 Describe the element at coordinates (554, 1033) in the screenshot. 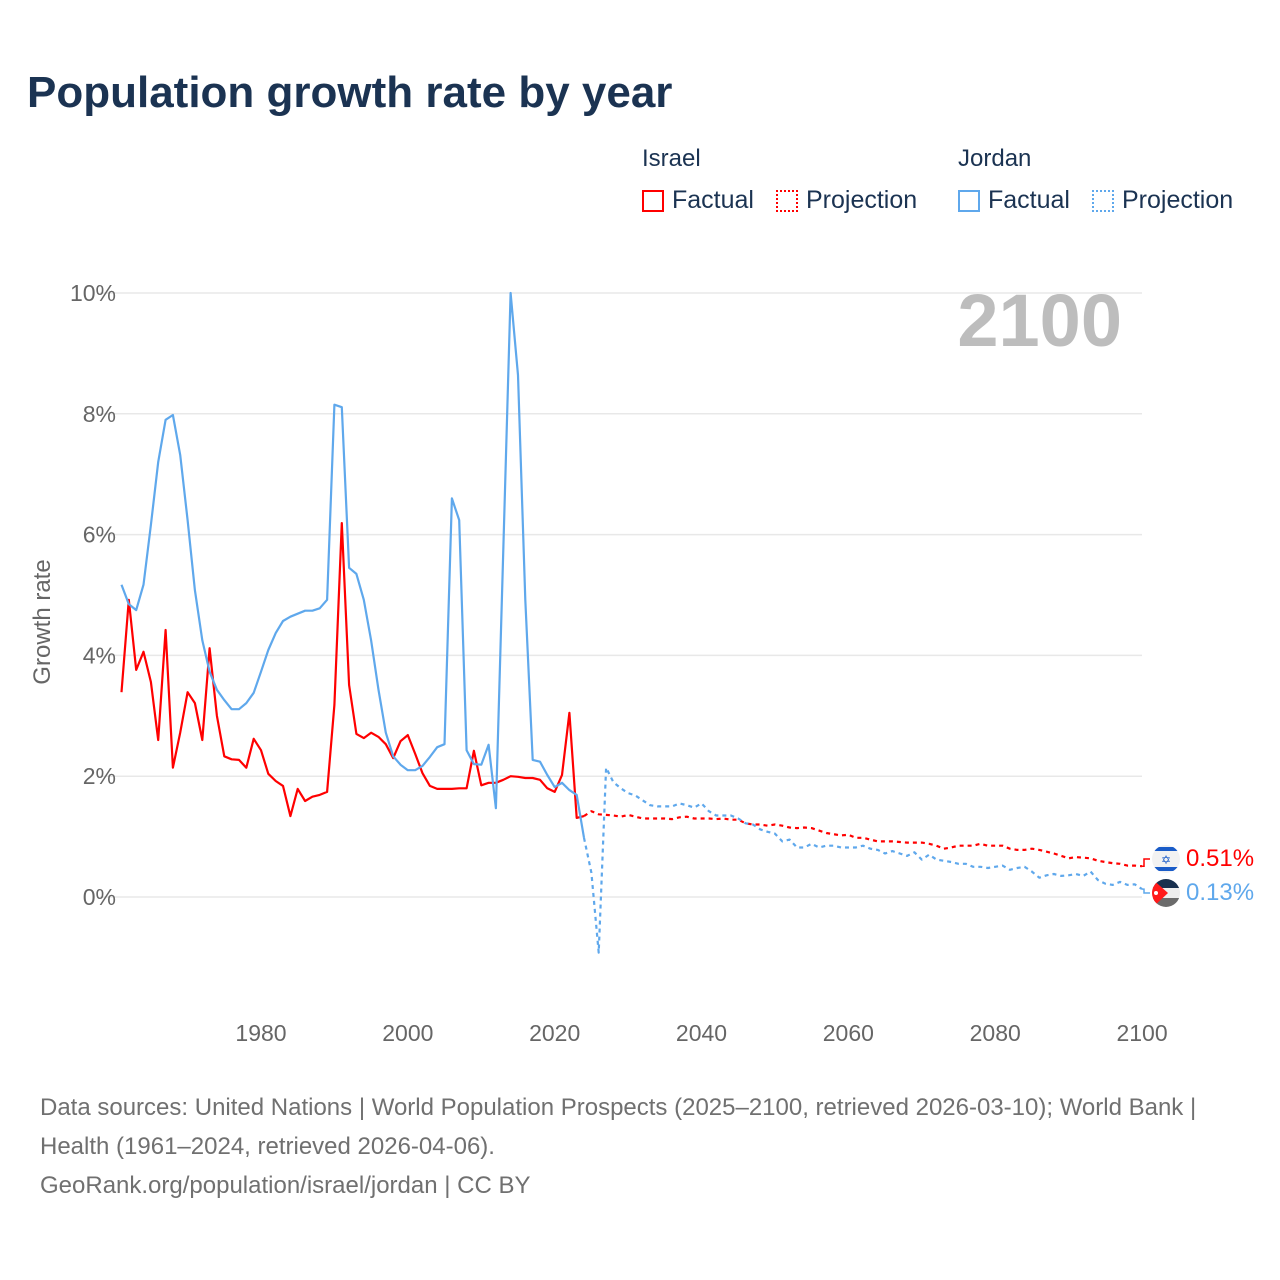

I see `x-tick-label: 2020` at that location.